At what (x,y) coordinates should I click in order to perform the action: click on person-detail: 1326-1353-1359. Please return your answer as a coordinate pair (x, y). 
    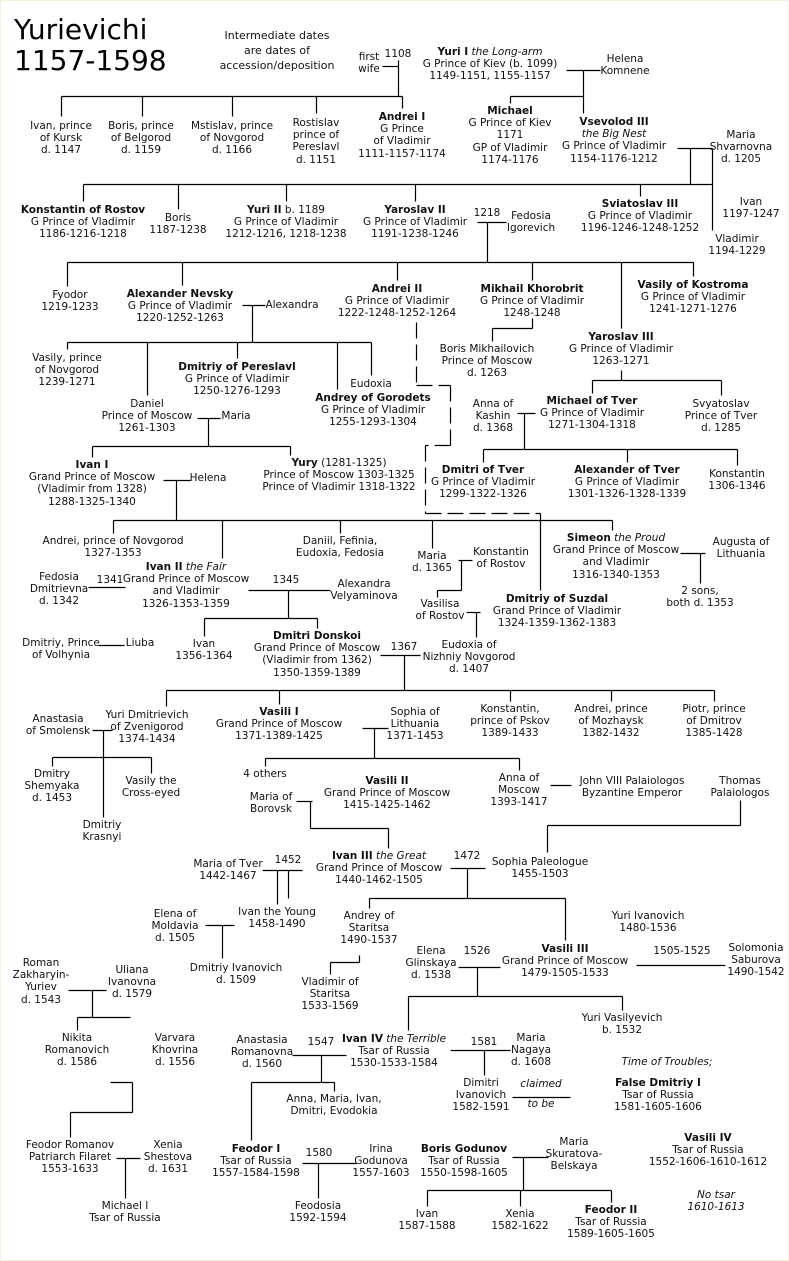
    Looking at the image, I should click on (186, 603).